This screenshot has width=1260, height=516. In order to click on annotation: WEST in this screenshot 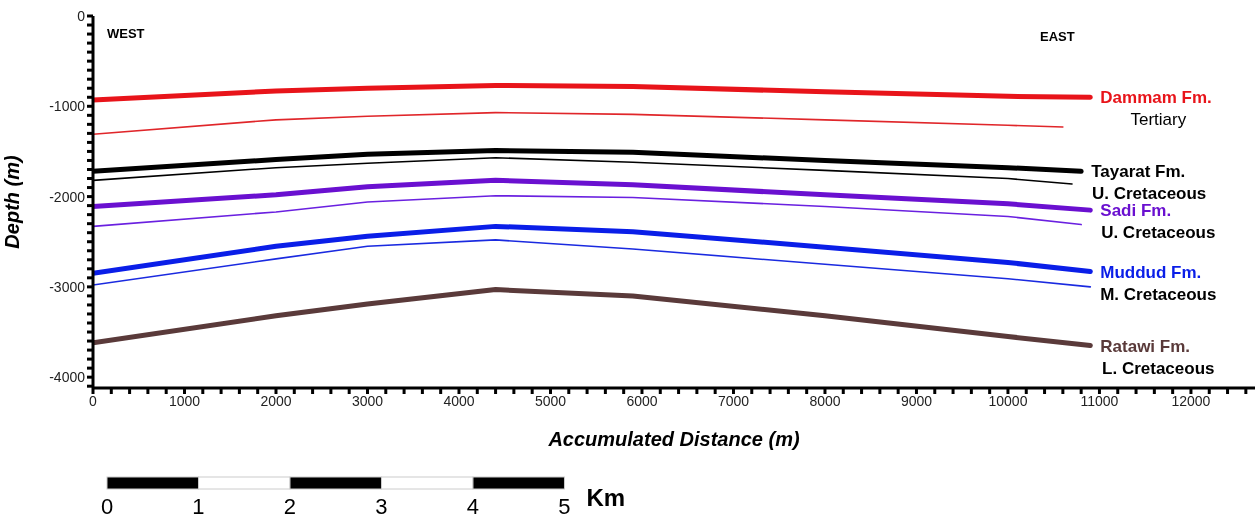, I will do `click(126, 33)`.